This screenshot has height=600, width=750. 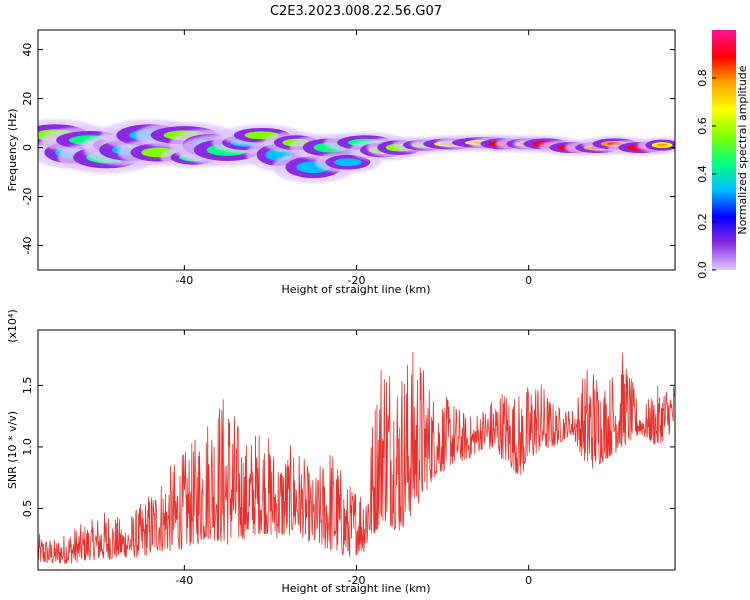 What do you see at coordinates (702, 174) in the screenshot?
I see `colorbar-tick-label: 0.4` at bounding box center [702, 174].